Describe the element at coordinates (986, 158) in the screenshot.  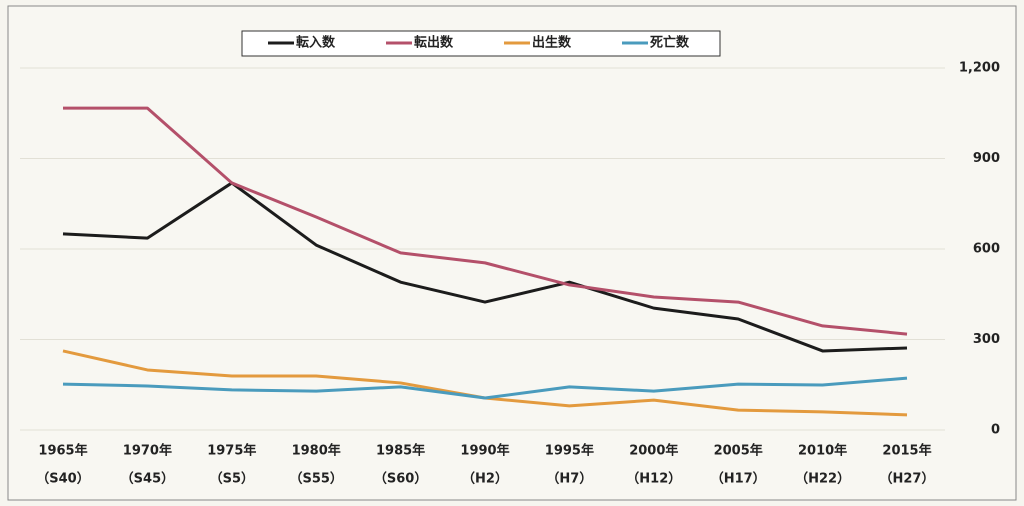
I see `y-tick-label: 900` at that location.